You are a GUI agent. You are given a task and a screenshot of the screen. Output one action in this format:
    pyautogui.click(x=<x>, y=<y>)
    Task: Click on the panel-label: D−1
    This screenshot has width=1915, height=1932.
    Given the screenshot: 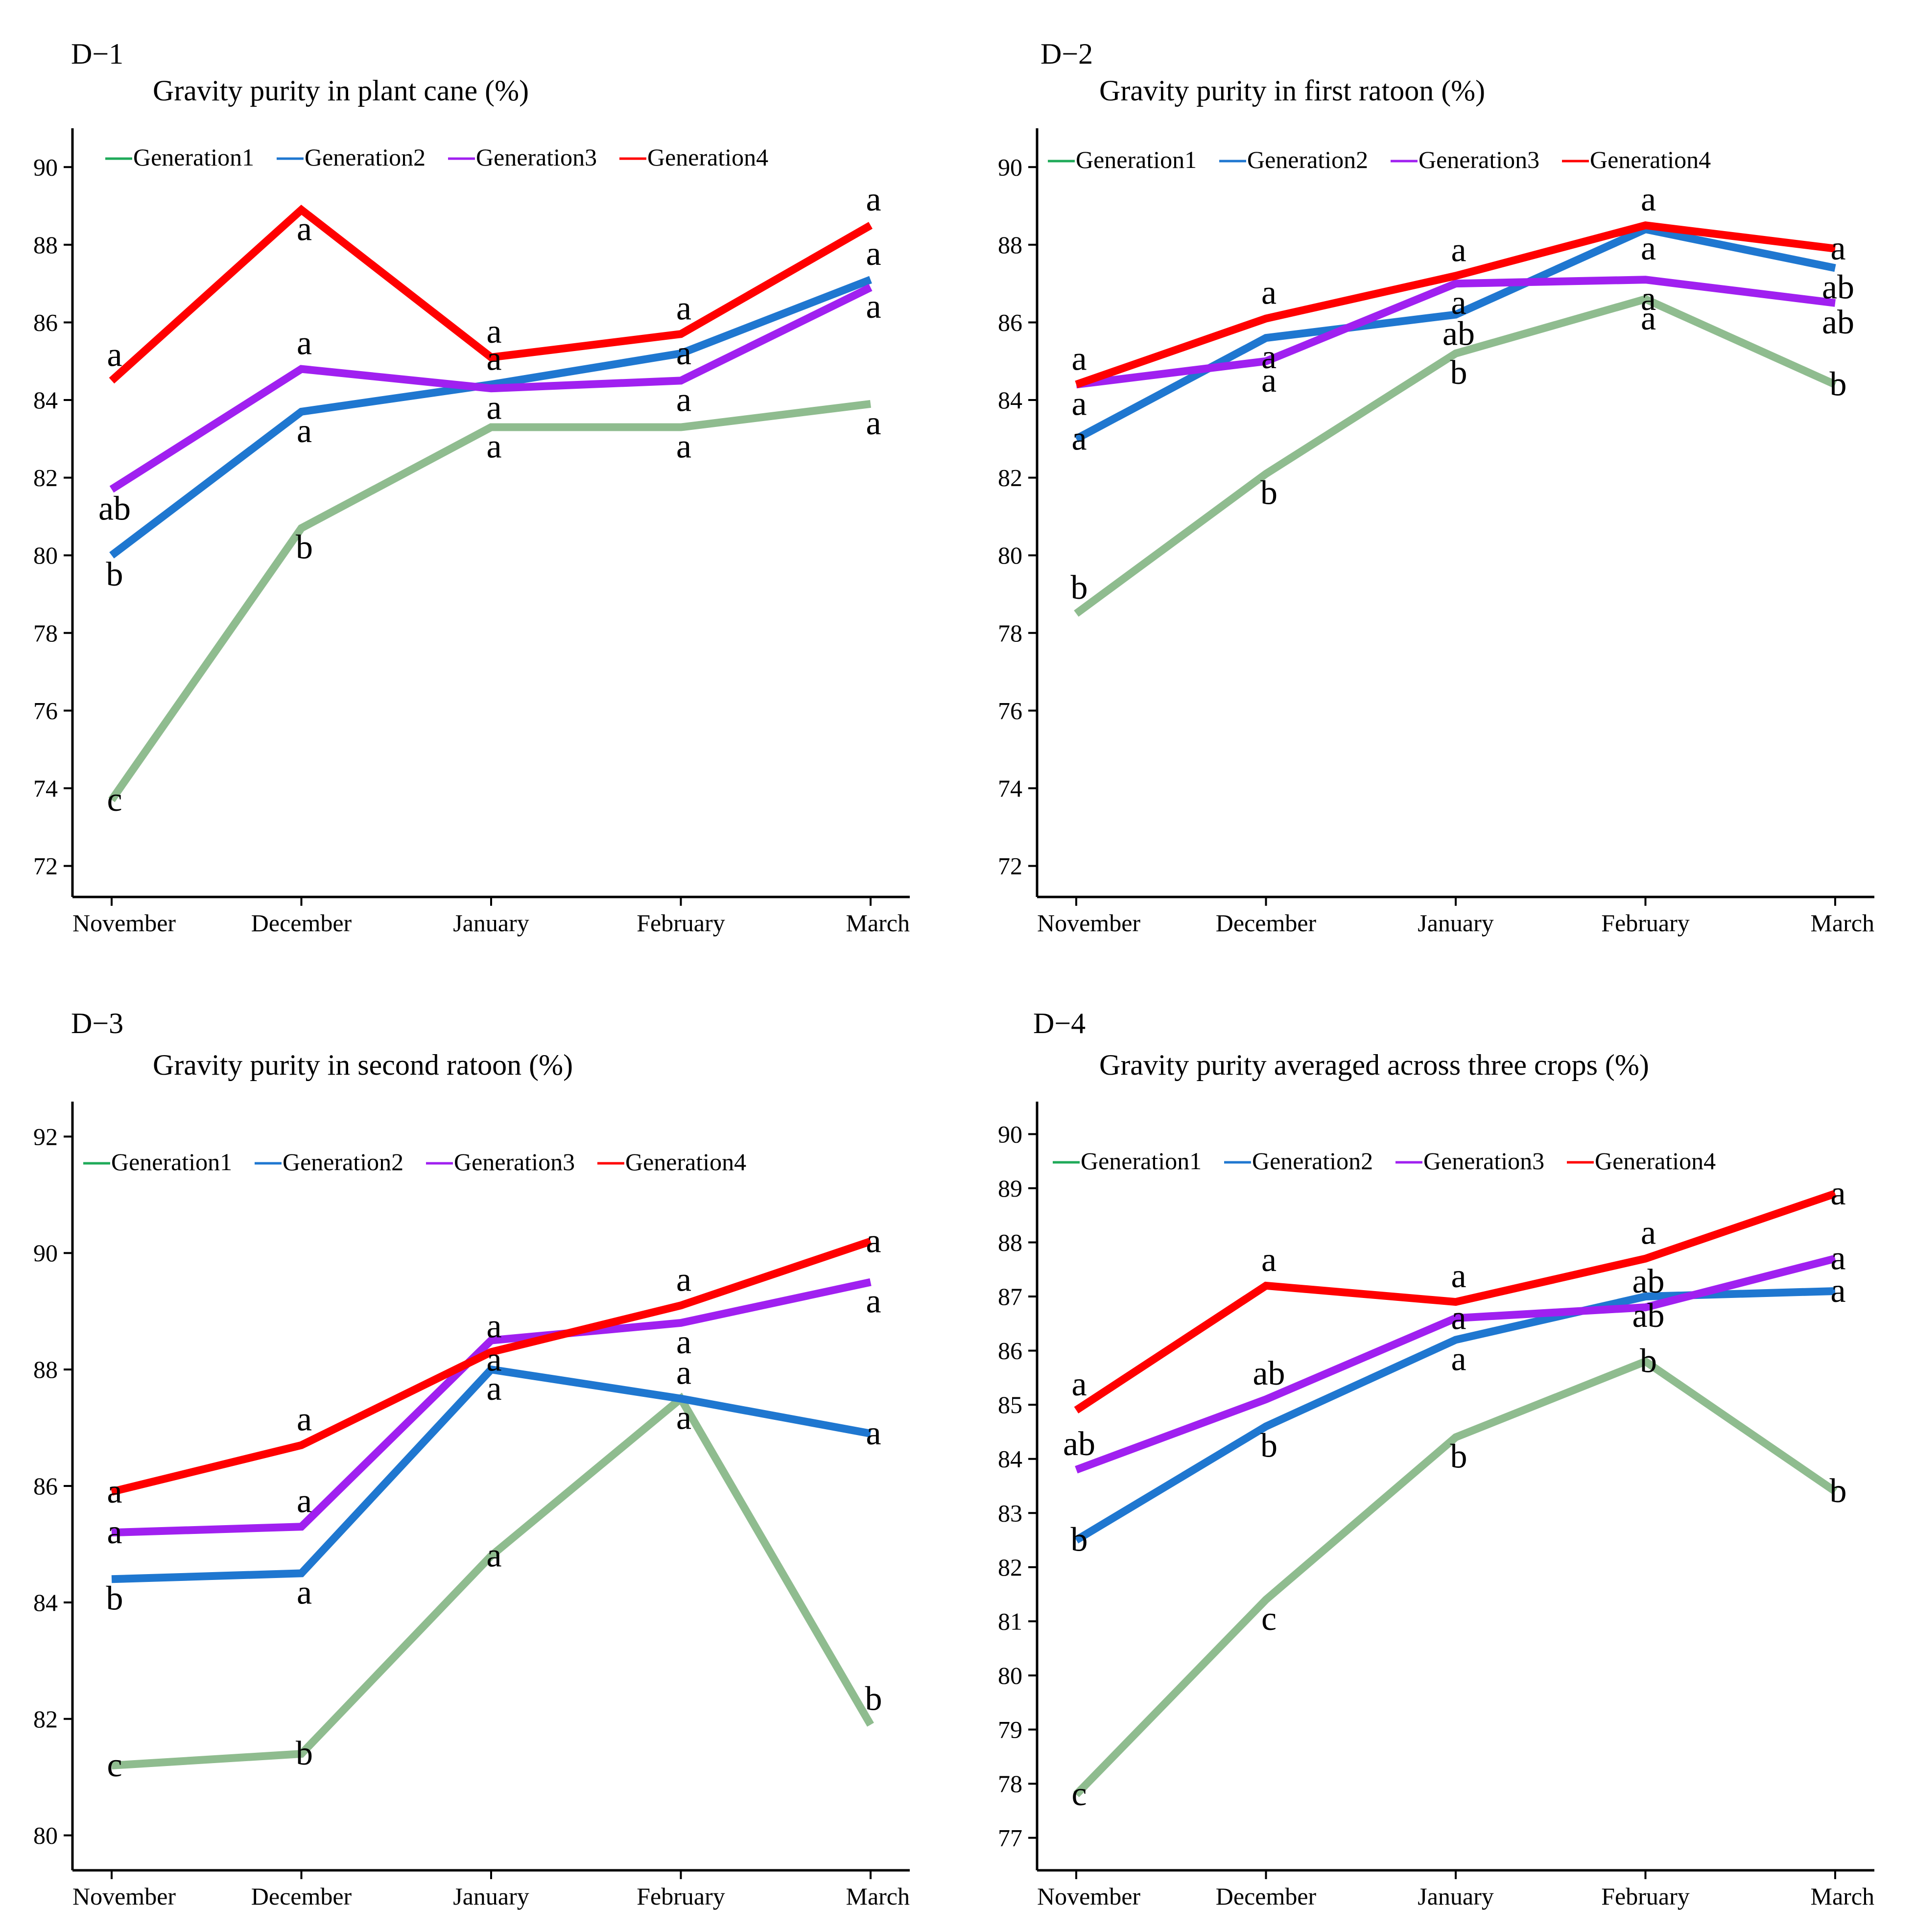 What is the action you would take?
    pyautogui.click(x=97, y=54)
    